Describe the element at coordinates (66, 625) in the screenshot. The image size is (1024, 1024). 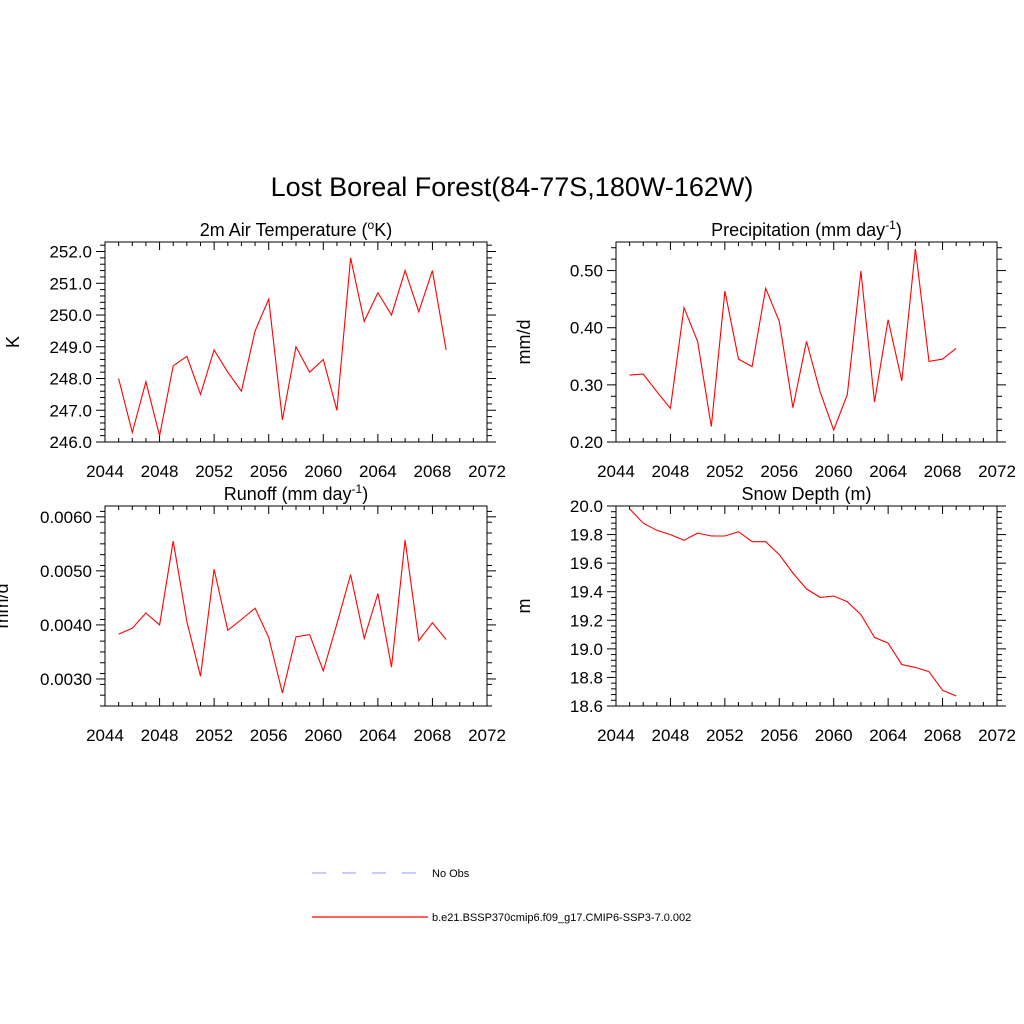
I see `y-tick-label: 0.0040` at that location.